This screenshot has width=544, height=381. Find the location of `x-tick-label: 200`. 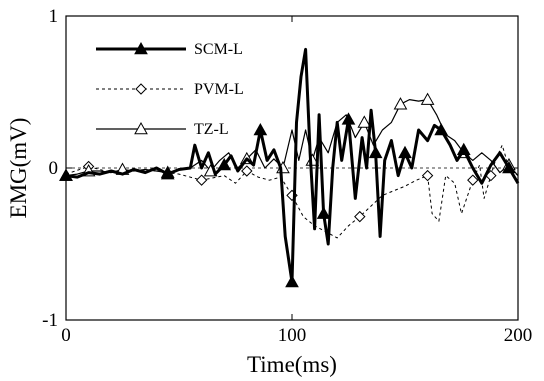

x-tick-label: 200 is located at coordinates (518, 335).